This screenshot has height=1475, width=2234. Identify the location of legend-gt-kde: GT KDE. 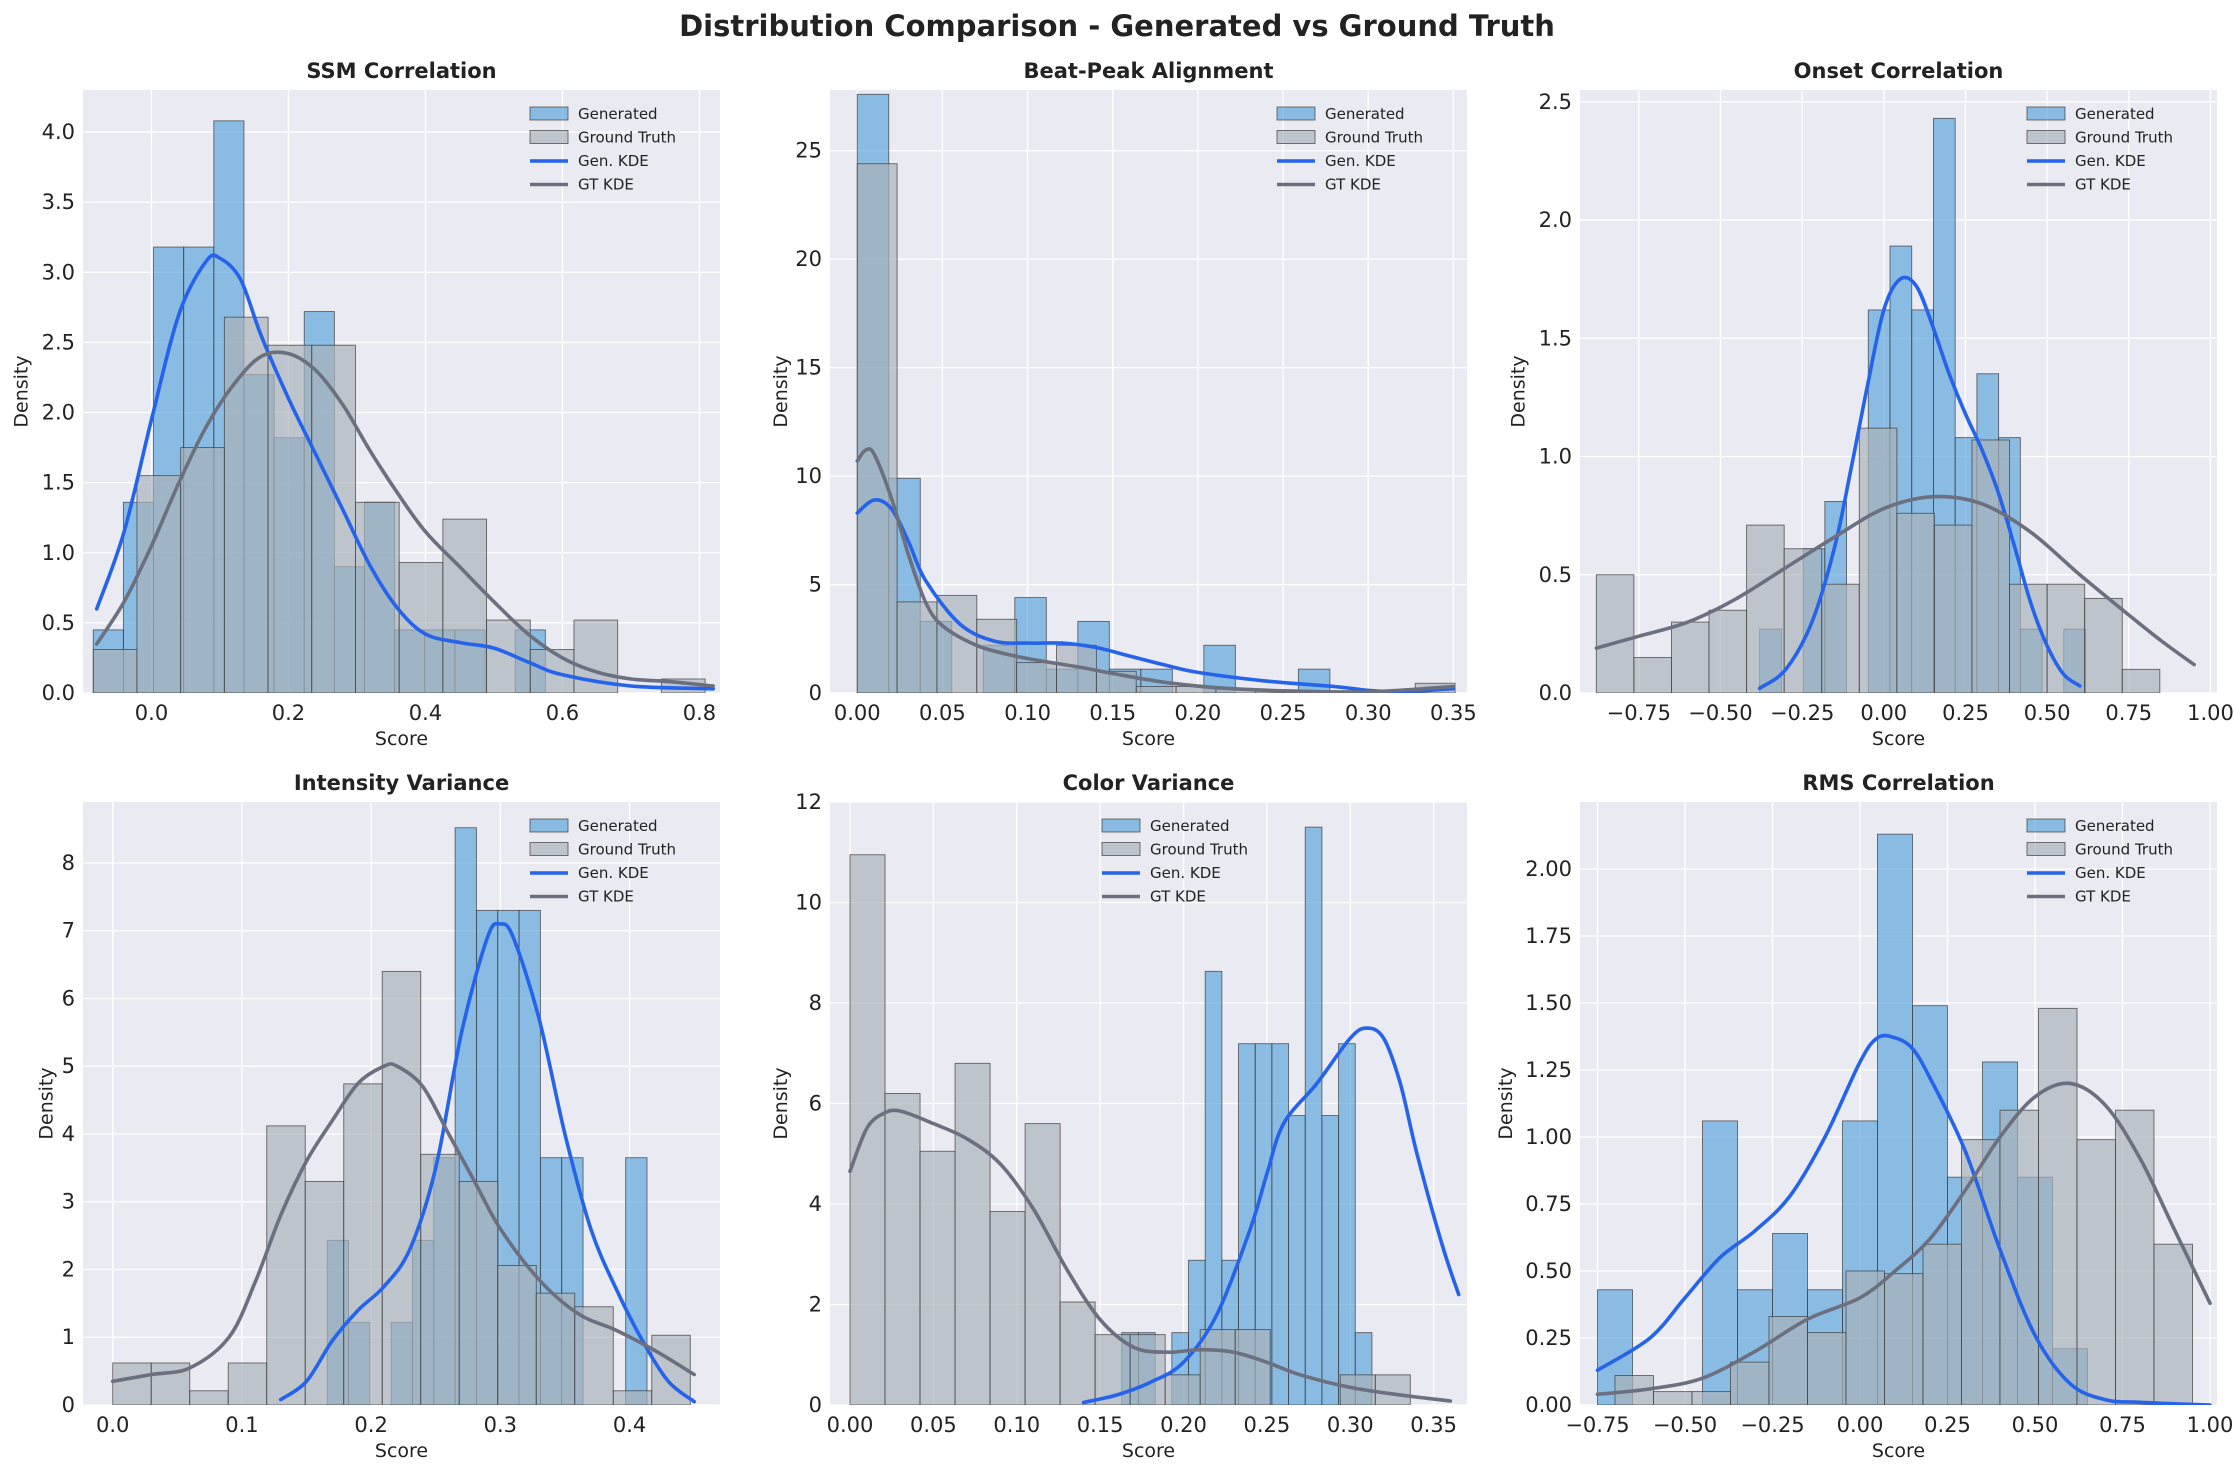
(582, 897).